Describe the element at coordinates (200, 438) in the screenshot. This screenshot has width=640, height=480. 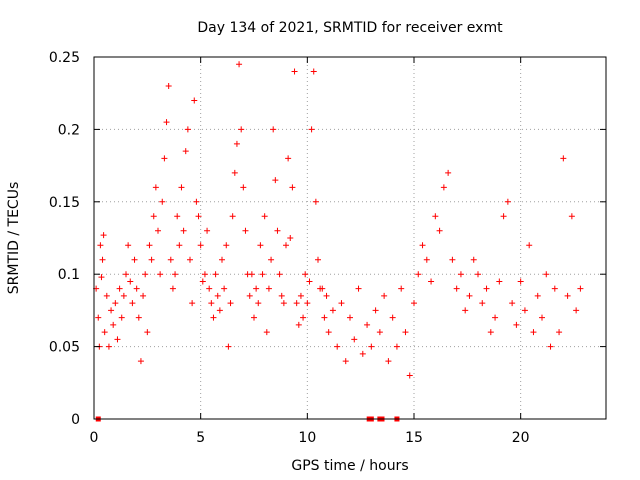
I see `x-tick-label: 5` at that location.